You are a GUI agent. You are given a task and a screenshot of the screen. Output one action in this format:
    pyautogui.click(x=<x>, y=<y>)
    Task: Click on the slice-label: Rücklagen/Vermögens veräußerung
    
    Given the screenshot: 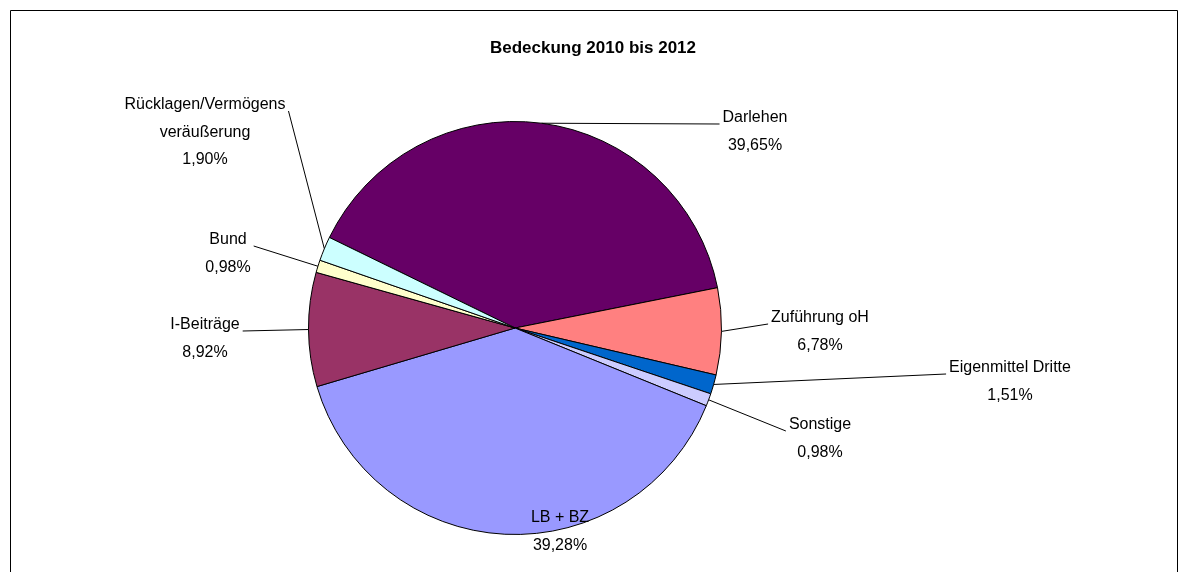 What is the action you would take?
    pyautogui.click(x=205, y=117)
    